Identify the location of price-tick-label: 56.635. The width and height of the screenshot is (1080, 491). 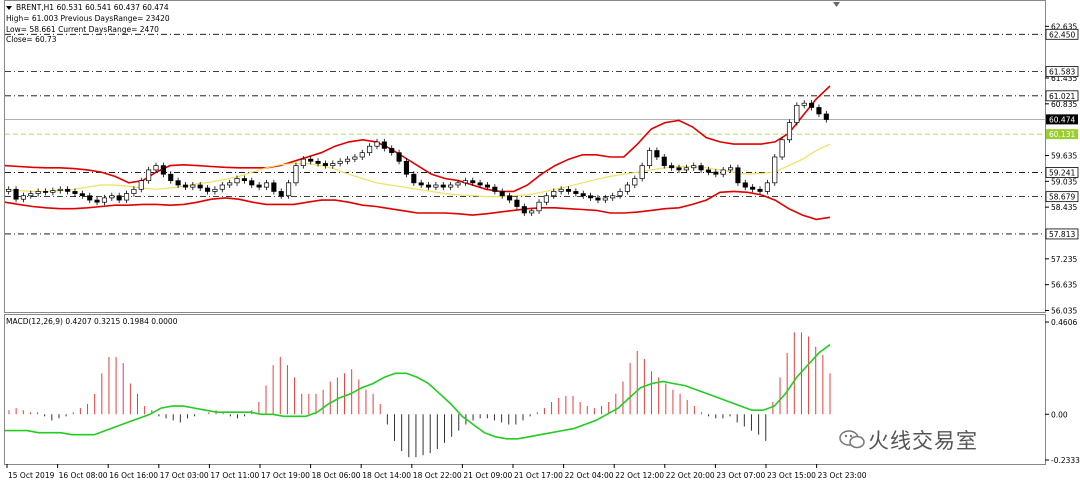
(1064, 285).